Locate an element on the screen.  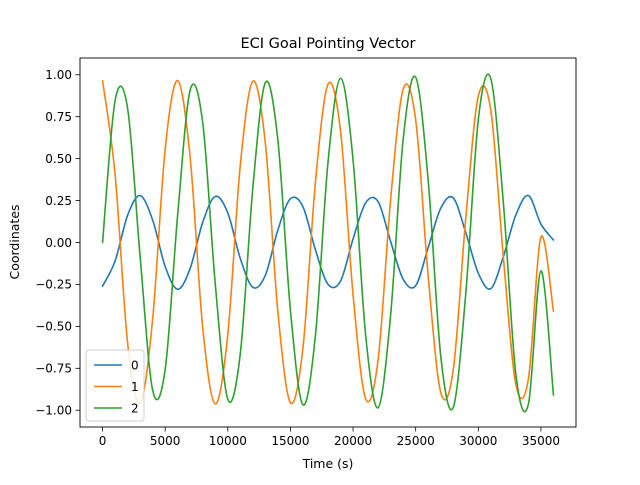
x-axis: 0 5000 10000 15000 20000 25000 30000 35000 is located at coordinates (329, 437).